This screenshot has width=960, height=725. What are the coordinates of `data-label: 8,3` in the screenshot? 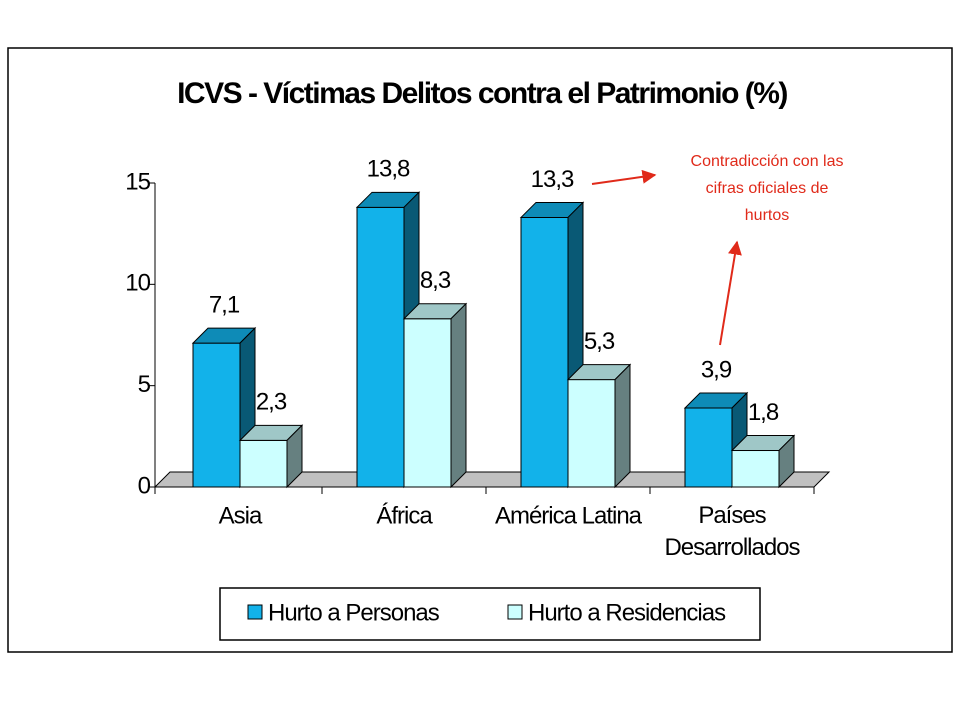 It's located at (435, 280).